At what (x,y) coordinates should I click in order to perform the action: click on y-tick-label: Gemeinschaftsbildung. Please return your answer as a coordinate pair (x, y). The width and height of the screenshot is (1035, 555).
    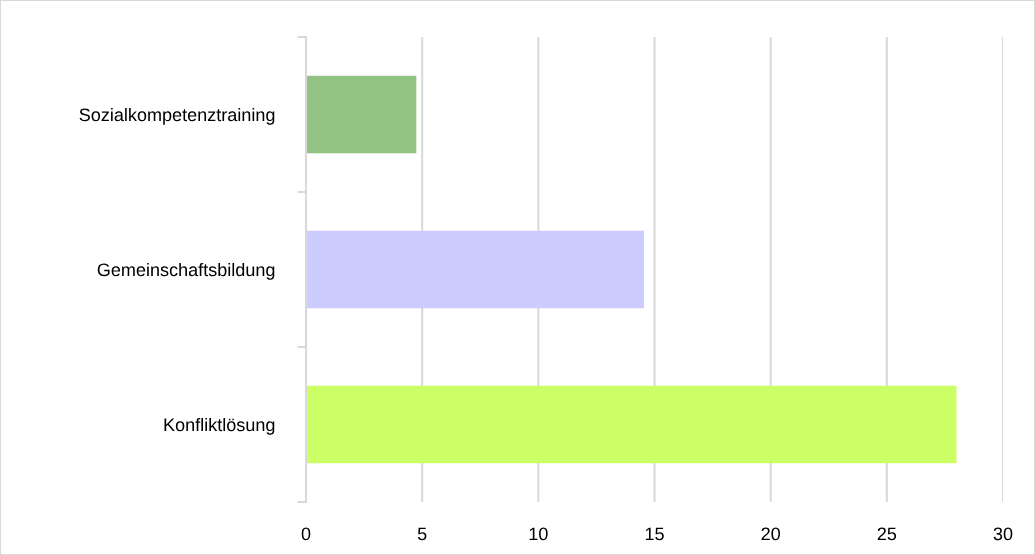
    Looking at the image, I should click on (186, 271).